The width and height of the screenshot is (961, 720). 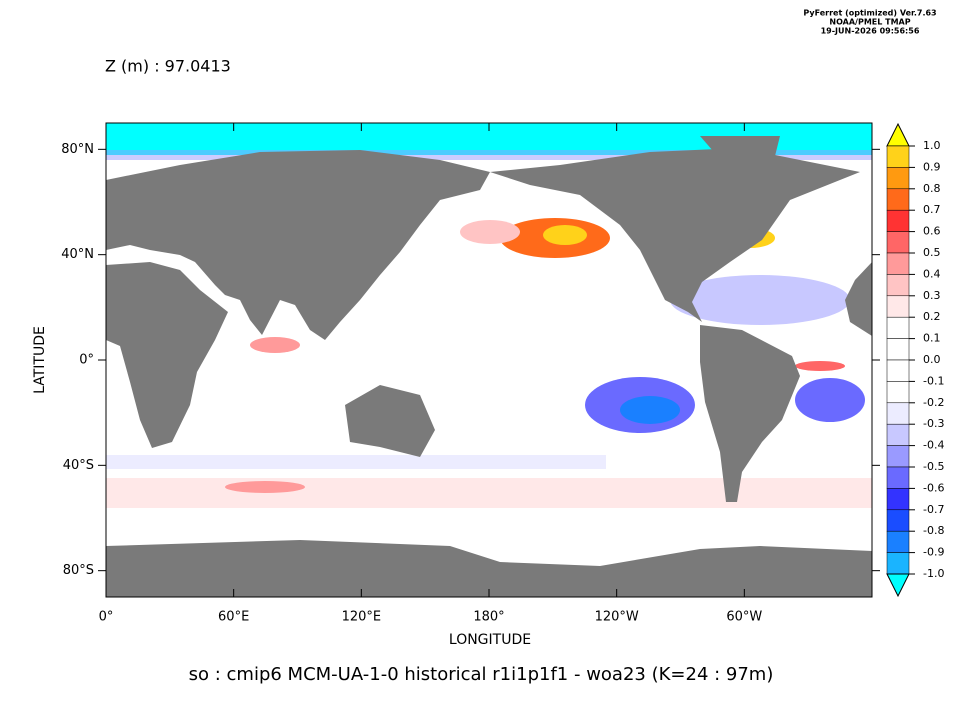 What do you see at coordinates (490, 640) in the screenshot?
I see `x-axis-label: LONGITUDE` at bounding box center [490, 640].